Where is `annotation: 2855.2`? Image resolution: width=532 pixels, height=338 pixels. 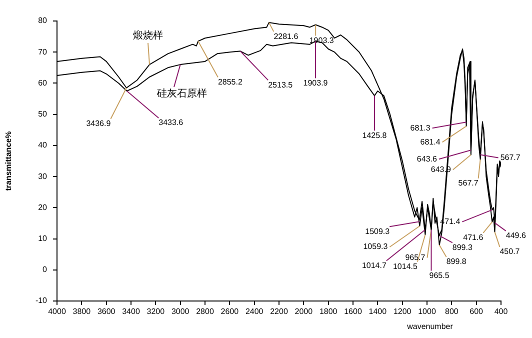
annotation: 2855.2 is located at coordinates (230, 81).